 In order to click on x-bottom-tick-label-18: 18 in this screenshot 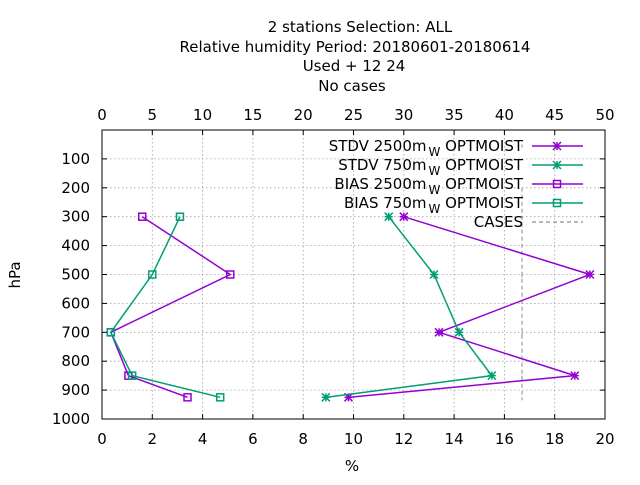, I will do `click(554, 439)`.